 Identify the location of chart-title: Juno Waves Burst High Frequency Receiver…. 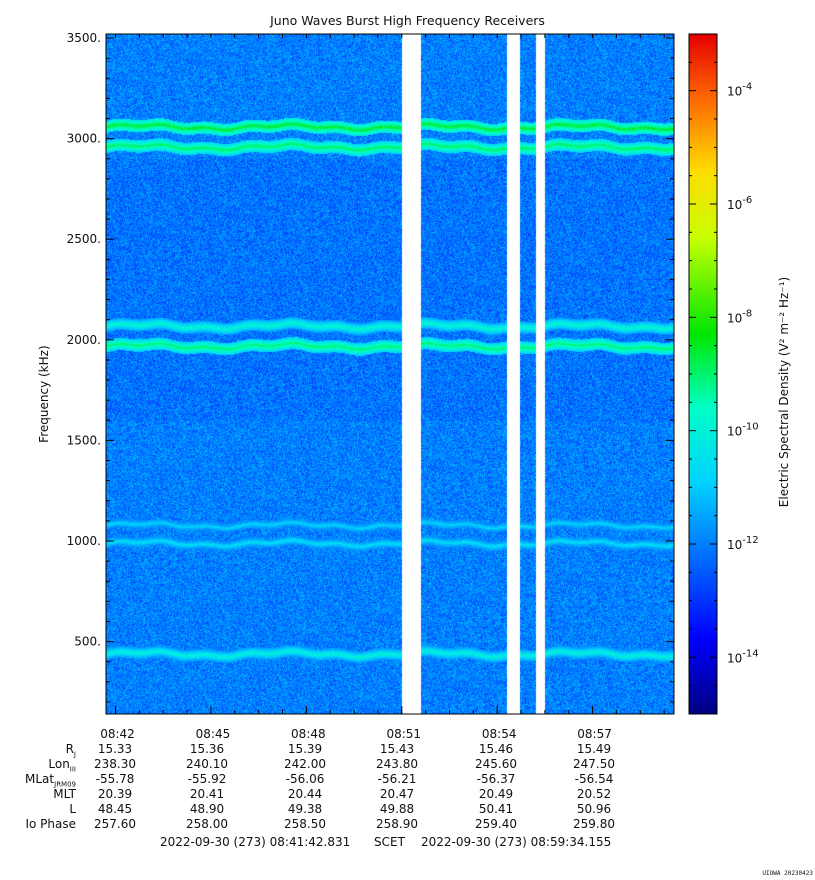
(407, 20).